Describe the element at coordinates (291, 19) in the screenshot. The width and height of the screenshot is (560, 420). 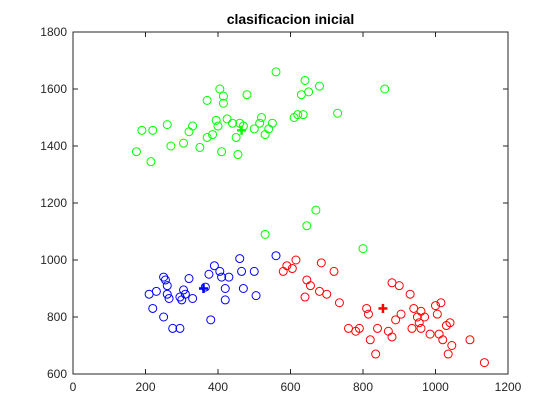
I see `chart-title: clasificacion inicial` at that location.